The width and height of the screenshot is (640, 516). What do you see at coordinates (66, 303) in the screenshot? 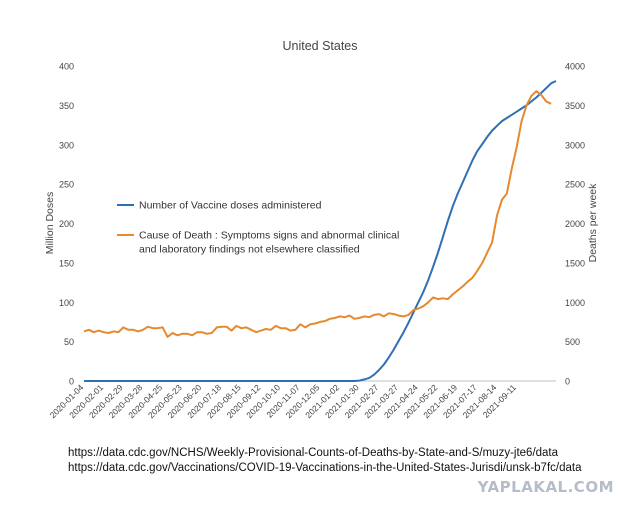
I see `y-tick-label: 100` at bounding box center [66, 303].